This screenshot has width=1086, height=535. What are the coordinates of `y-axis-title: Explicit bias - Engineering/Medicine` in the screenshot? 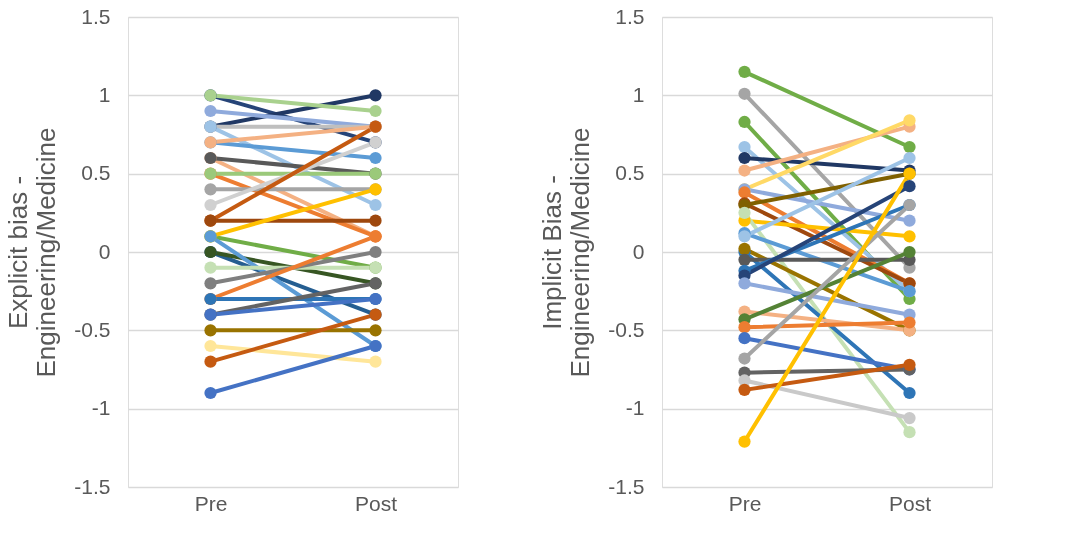 It's located at (32, 252).